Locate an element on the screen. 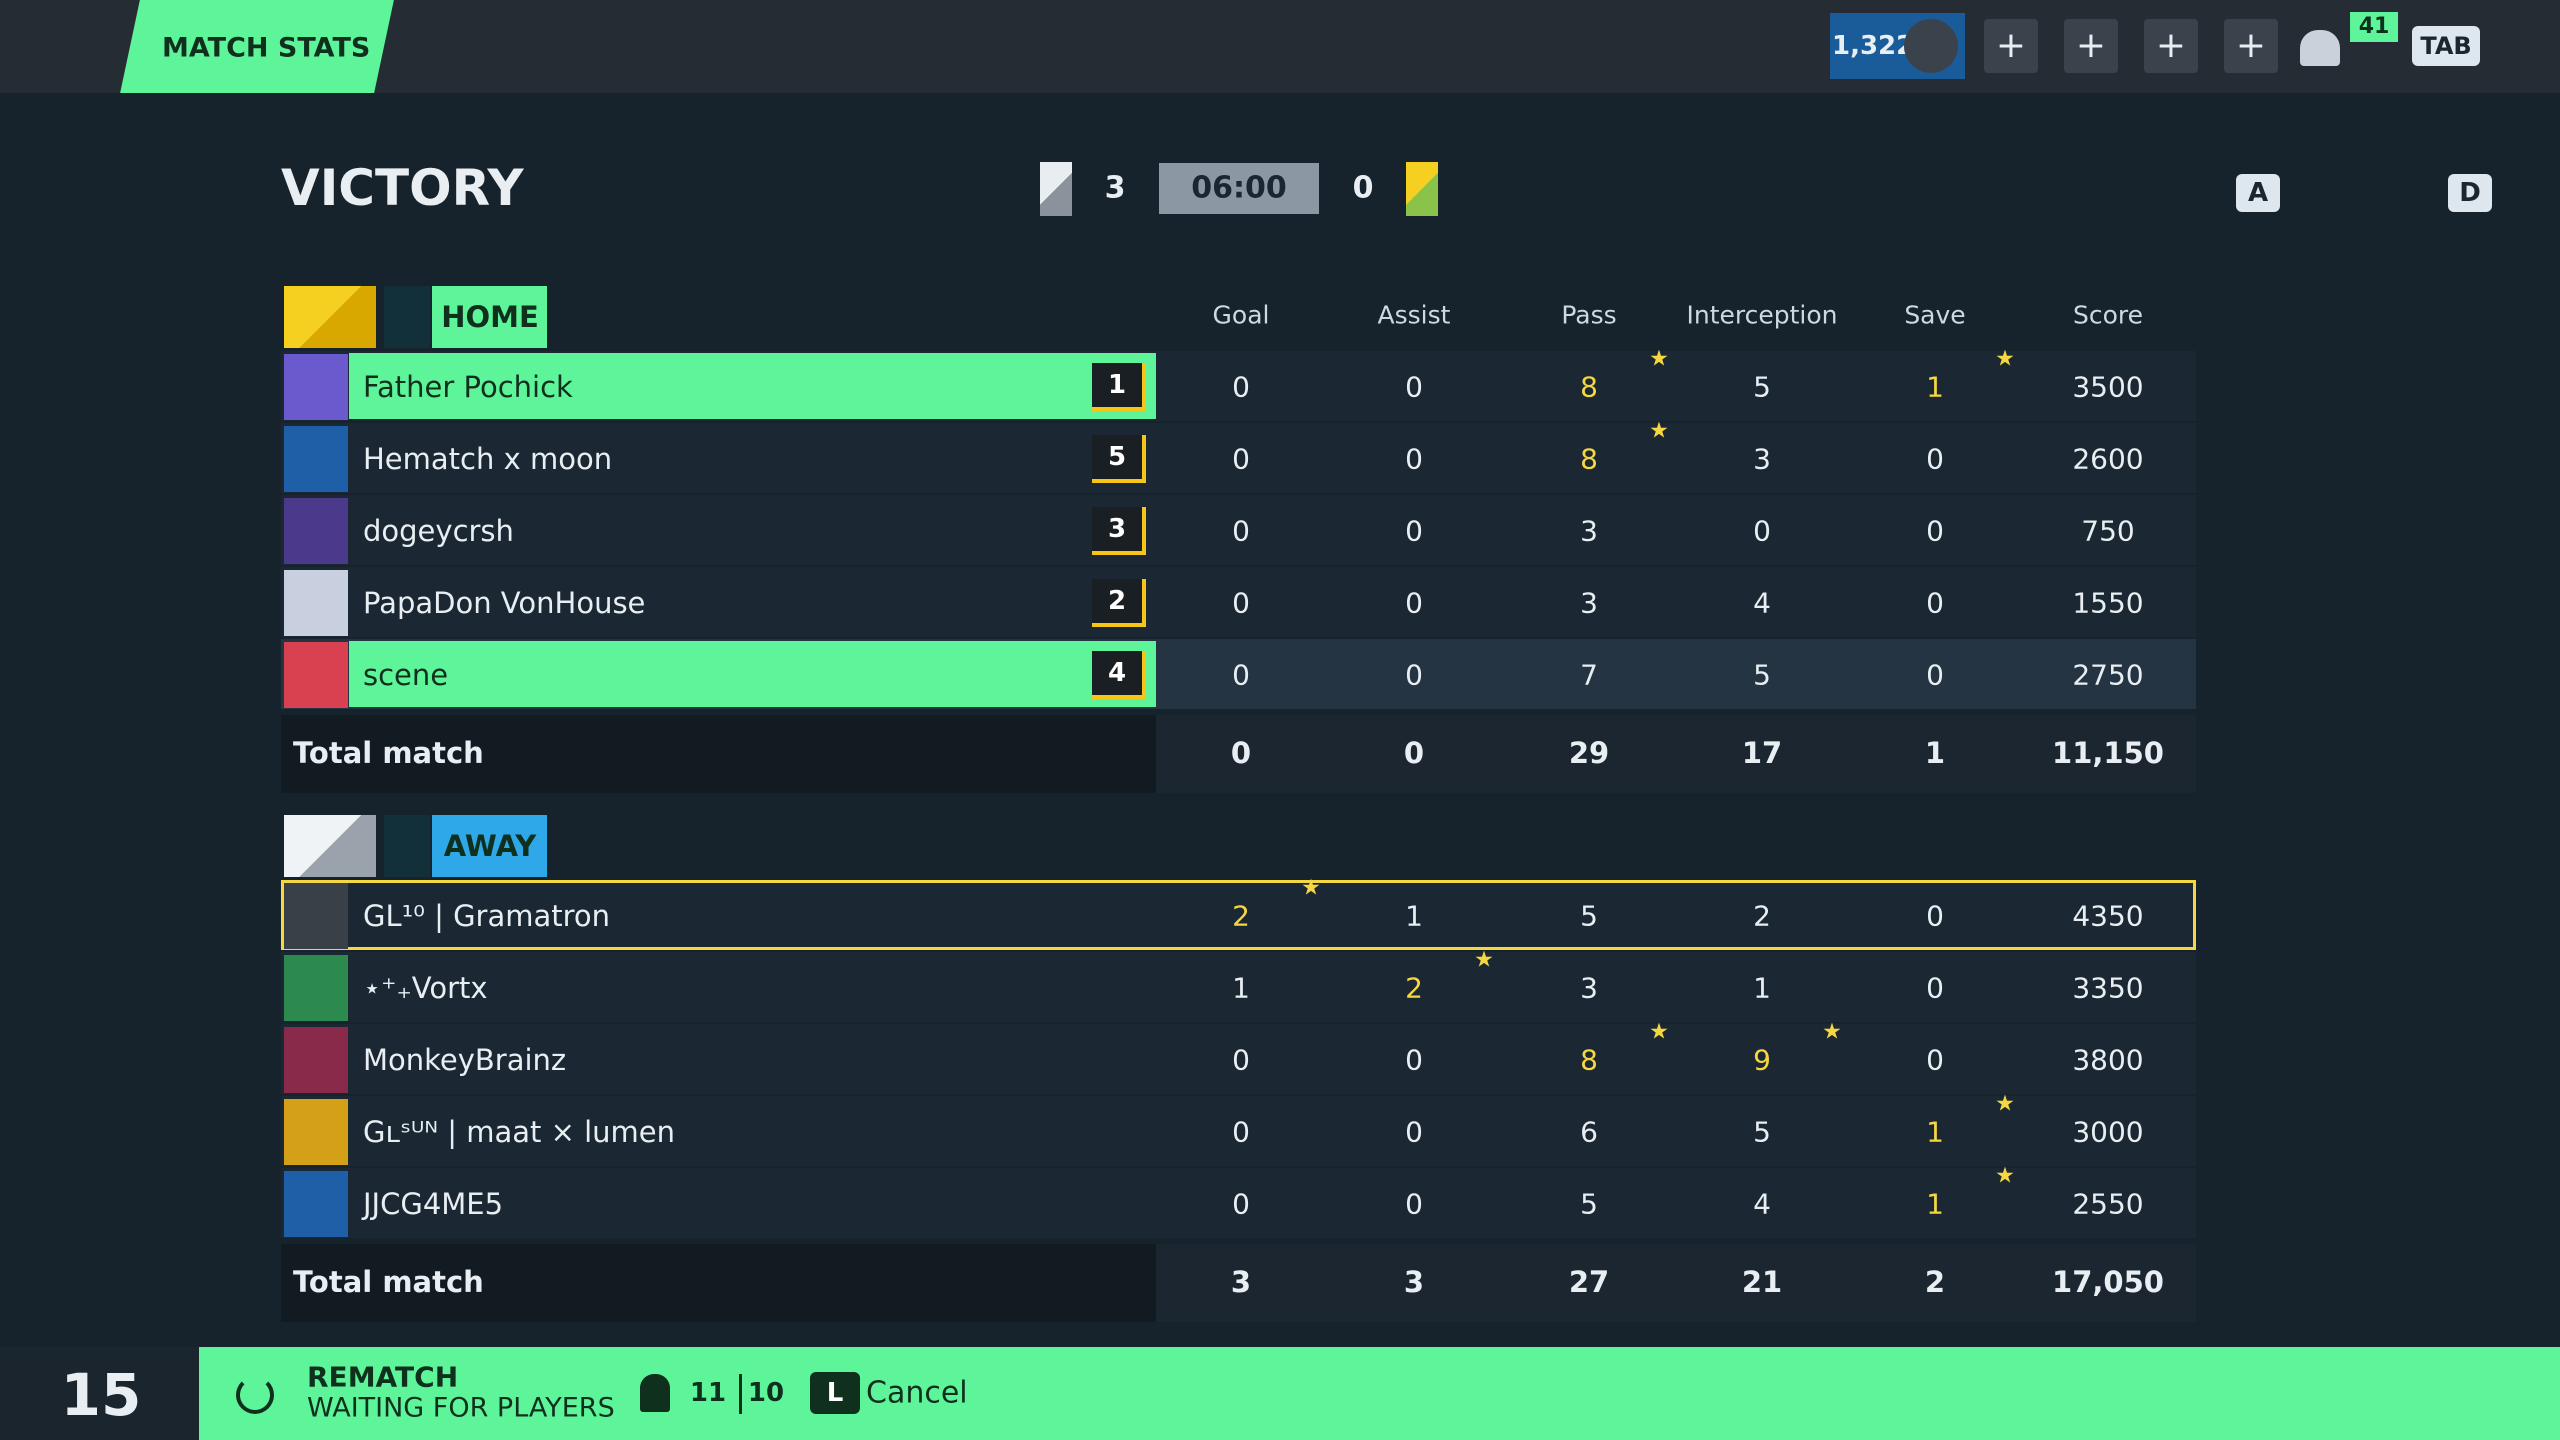  player-name: dogeycrsh is located at coordinates (438, 531).